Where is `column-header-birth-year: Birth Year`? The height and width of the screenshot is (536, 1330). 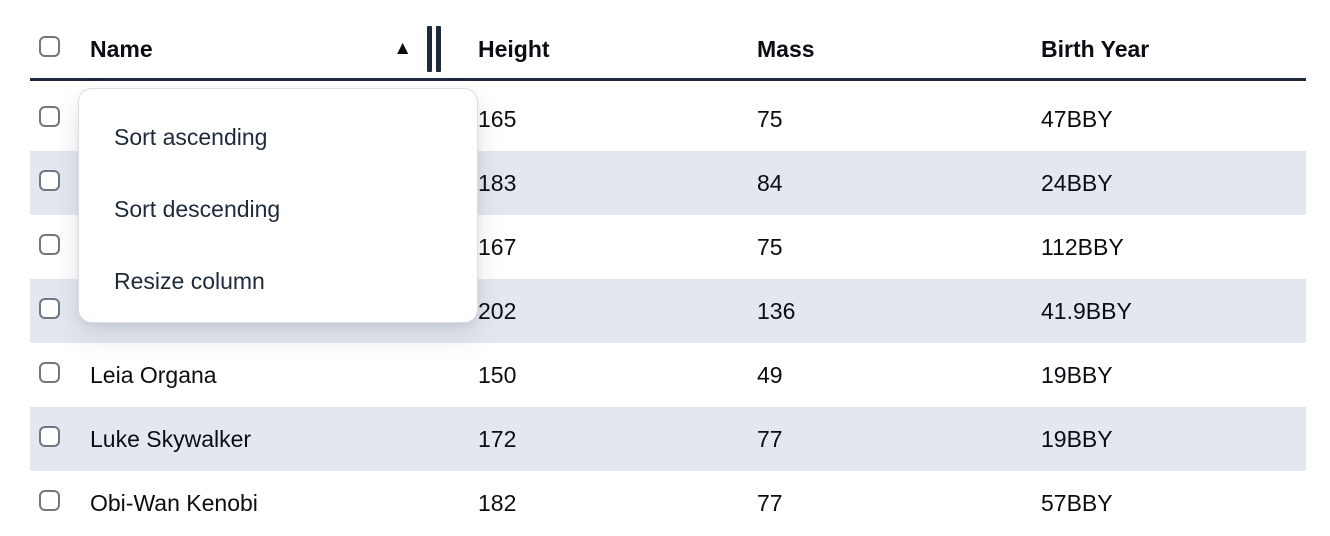 column-header-birth-year: Birth Year is located at coordinates (1095, 48).